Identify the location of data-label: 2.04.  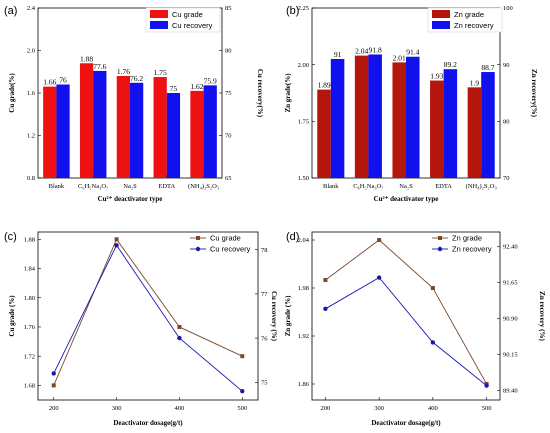
(361, 51).